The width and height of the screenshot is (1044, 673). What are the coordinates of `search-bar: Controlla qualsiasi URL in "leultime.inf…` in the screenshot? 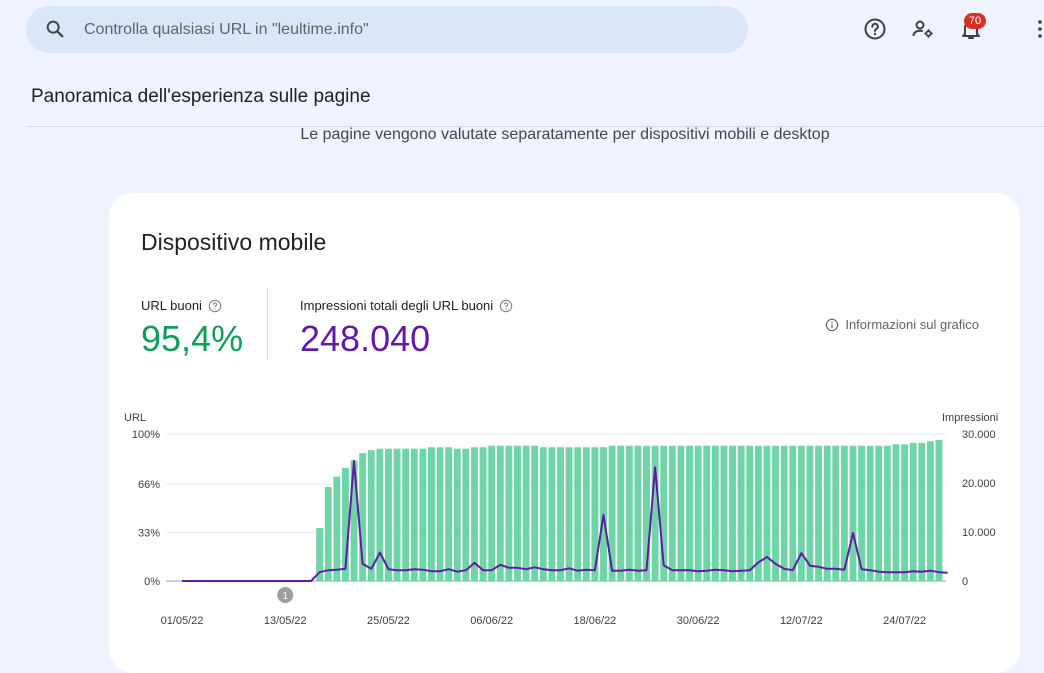 It's located at (387, 29).